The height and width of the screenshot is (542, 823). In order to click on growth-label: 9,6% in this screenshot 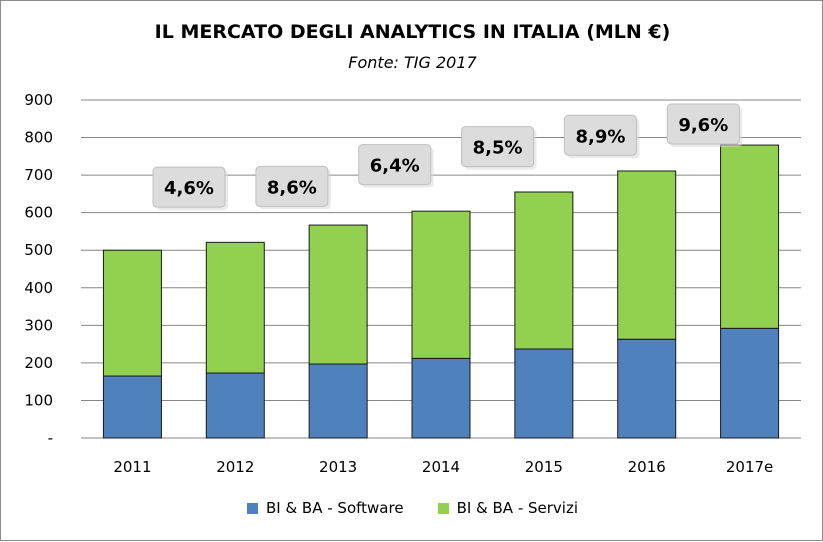, I will do `click(704, 125)`.